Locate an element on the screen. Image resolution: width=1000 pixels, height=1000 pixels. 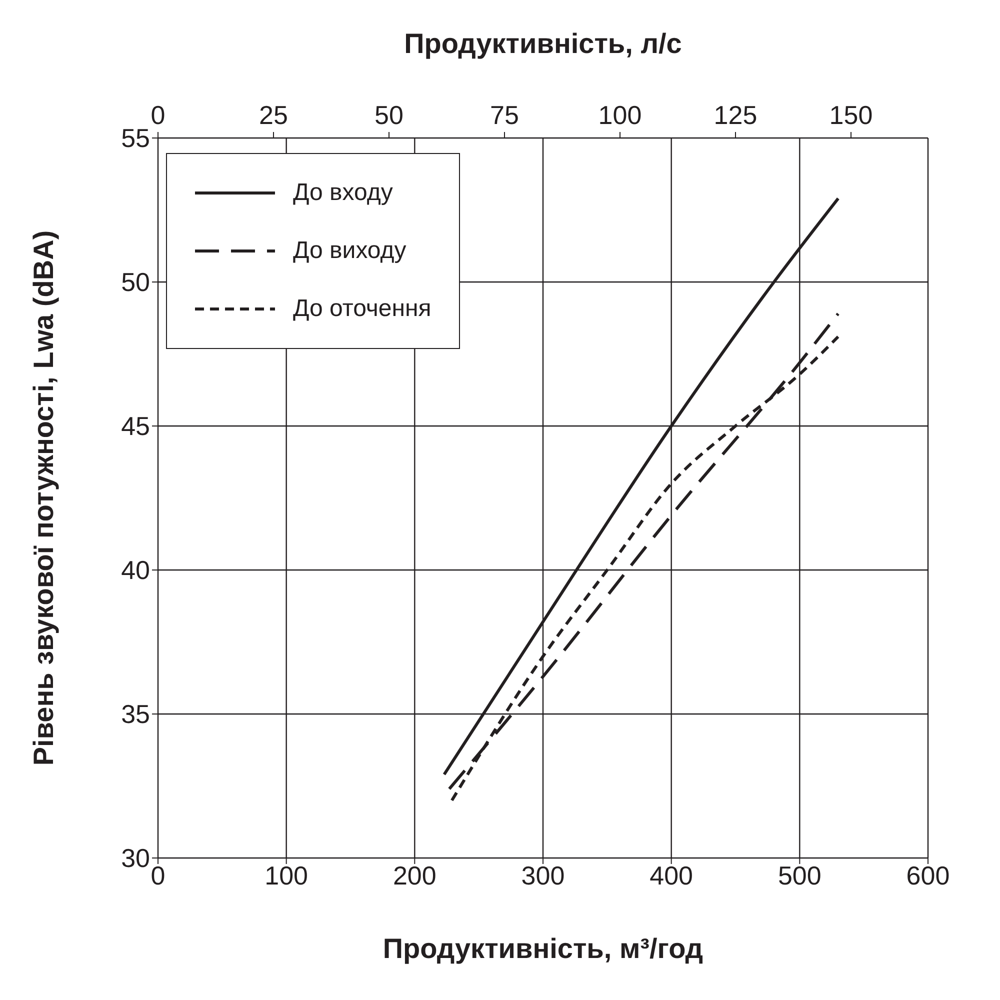
x-tick-label: 100 is located at coordinates (286, 875).